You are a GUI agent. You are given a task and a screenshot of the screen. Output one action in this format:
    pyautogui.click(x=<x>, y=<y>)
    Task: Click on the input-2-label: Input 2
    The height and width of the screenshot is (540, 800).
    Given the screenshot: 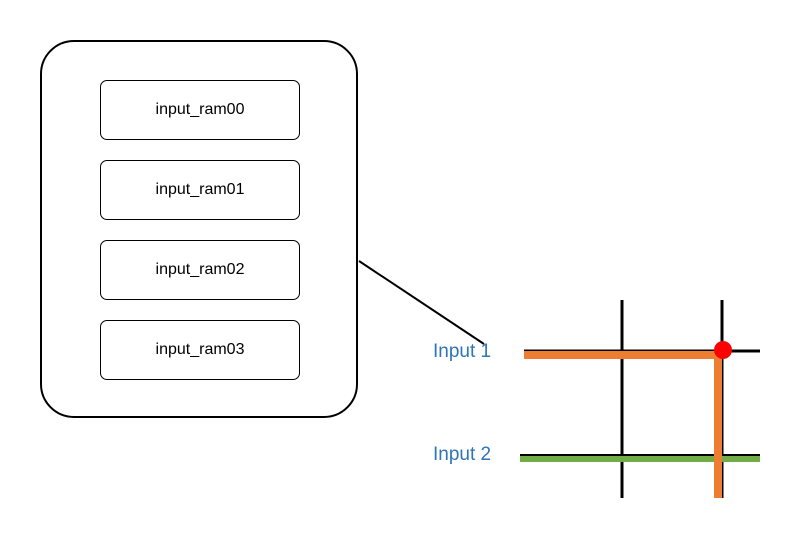 What is the action you would take?
    pyautogui.click(x=462, y=454)
    